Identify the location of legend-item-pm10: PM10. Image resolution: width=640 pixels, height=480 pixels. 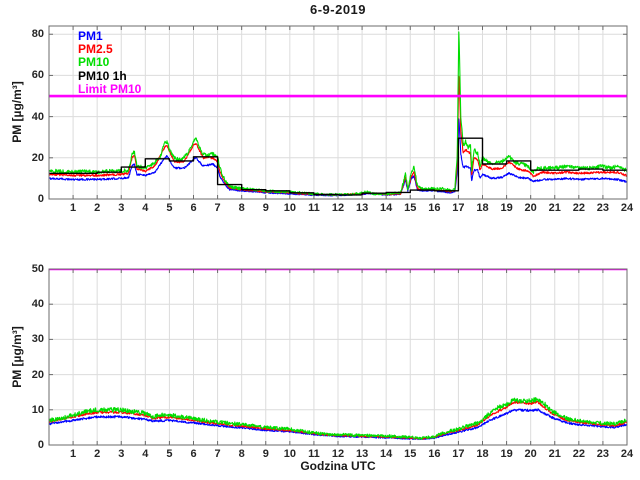
(94, 62).